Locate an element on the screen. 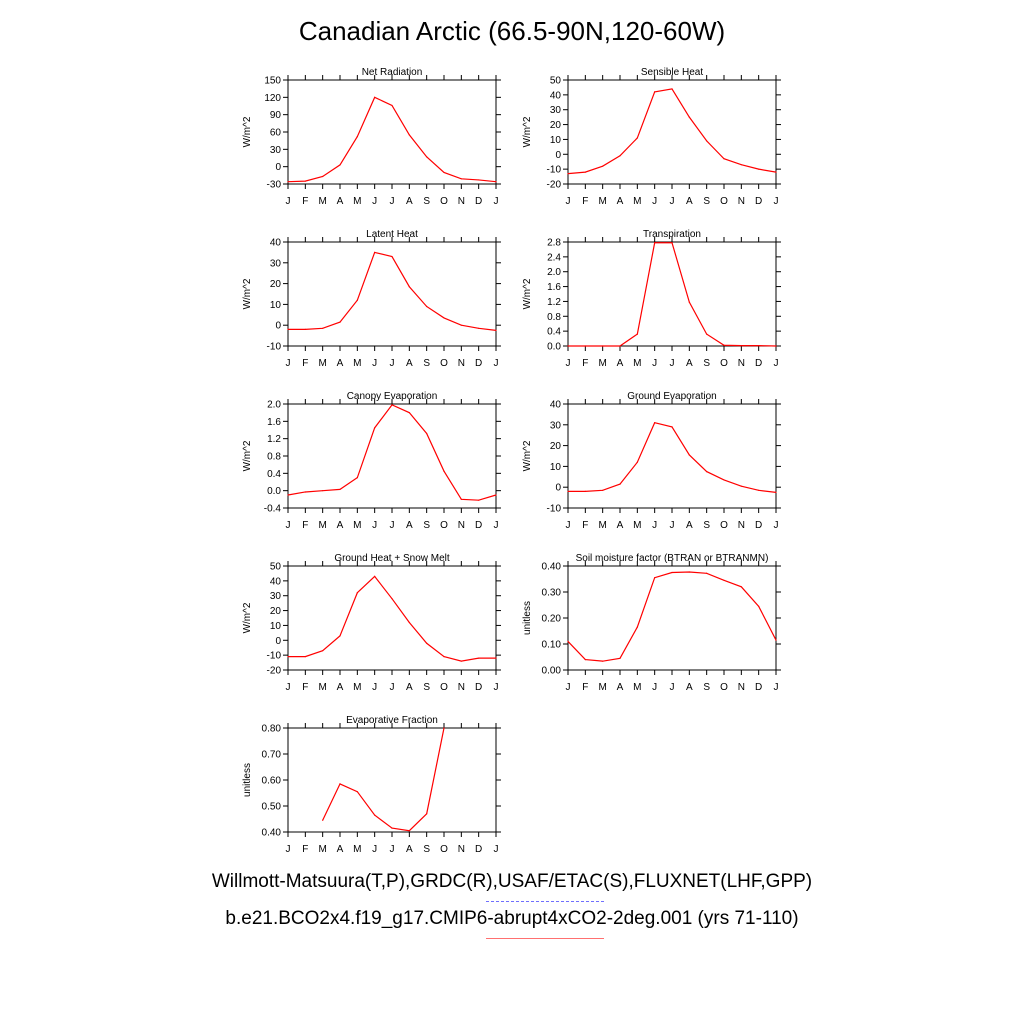  y-tick-label: 0.60 is located at coordinates (272, 781).